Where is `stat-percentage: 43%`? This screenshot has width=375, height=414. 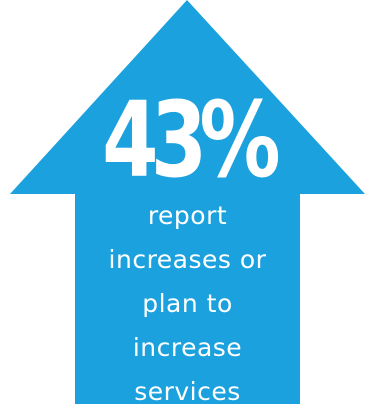
stat-percentage: 43% is located at coordinates (191, 140).